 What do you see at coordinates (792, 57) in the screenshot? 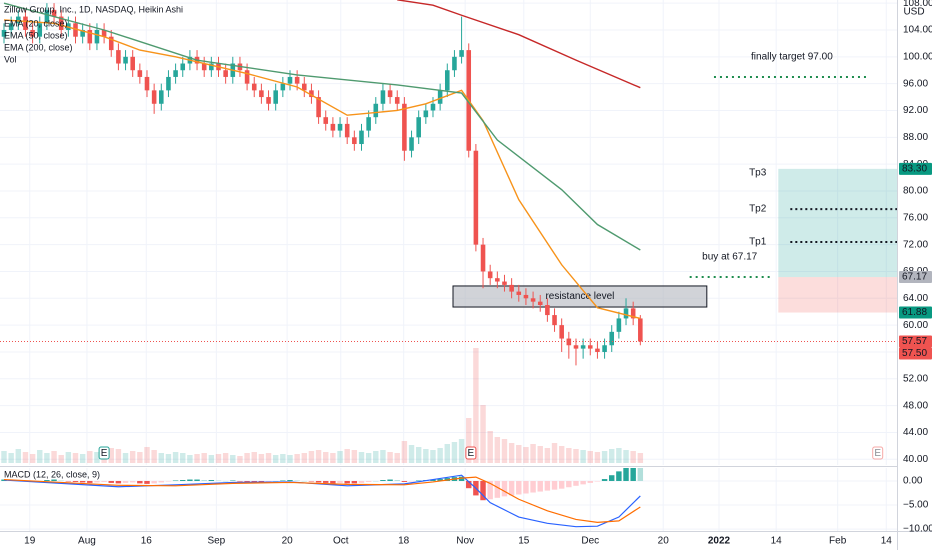
I see `annotation-text: finally target 97.00` at bounding box center [792, 57].